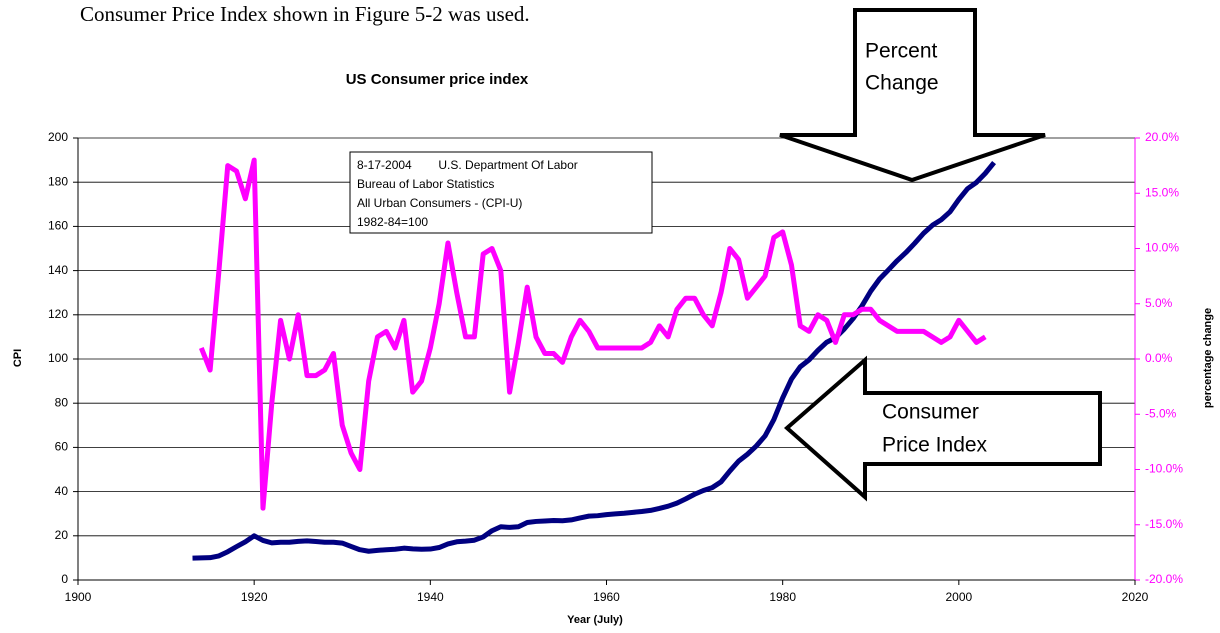  Describe the element at coordinates (1208, 358) in the screenshot. I see `y2-axis-label: percentage change` at that location.